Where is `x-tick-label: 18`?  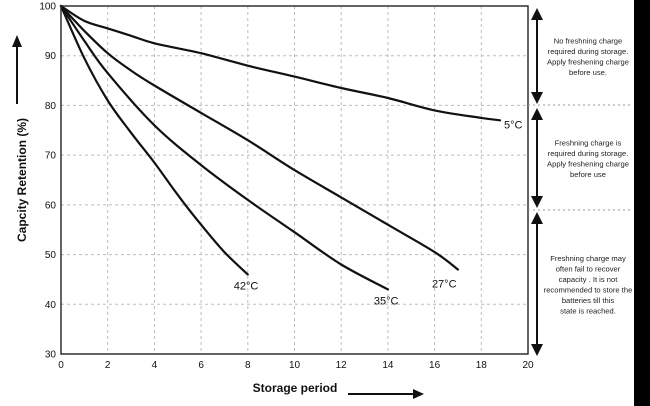 x-tick-label: 18 is located at coordinates (482, 365).